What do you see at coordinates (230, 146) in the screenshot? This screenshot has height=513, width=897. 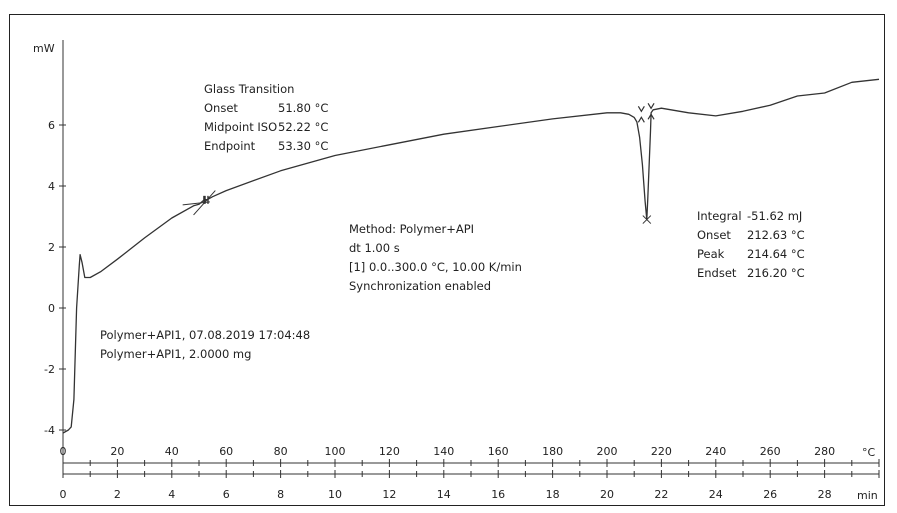 I see `glass-endpoint-label: Endpoint` at bounding box center [230, 146].